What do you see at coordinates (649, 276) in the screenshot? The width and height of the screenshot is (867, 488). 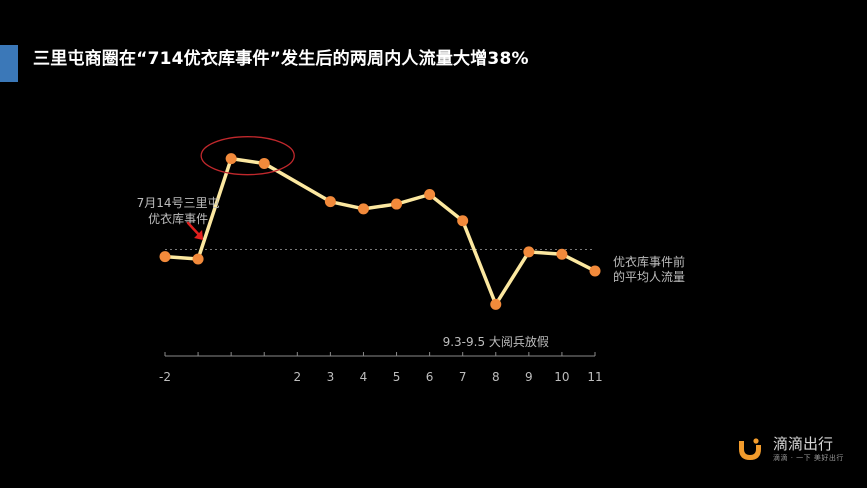 I see `baseline-annotation-line: 的平均人流量` at bounding box center [649, 276].